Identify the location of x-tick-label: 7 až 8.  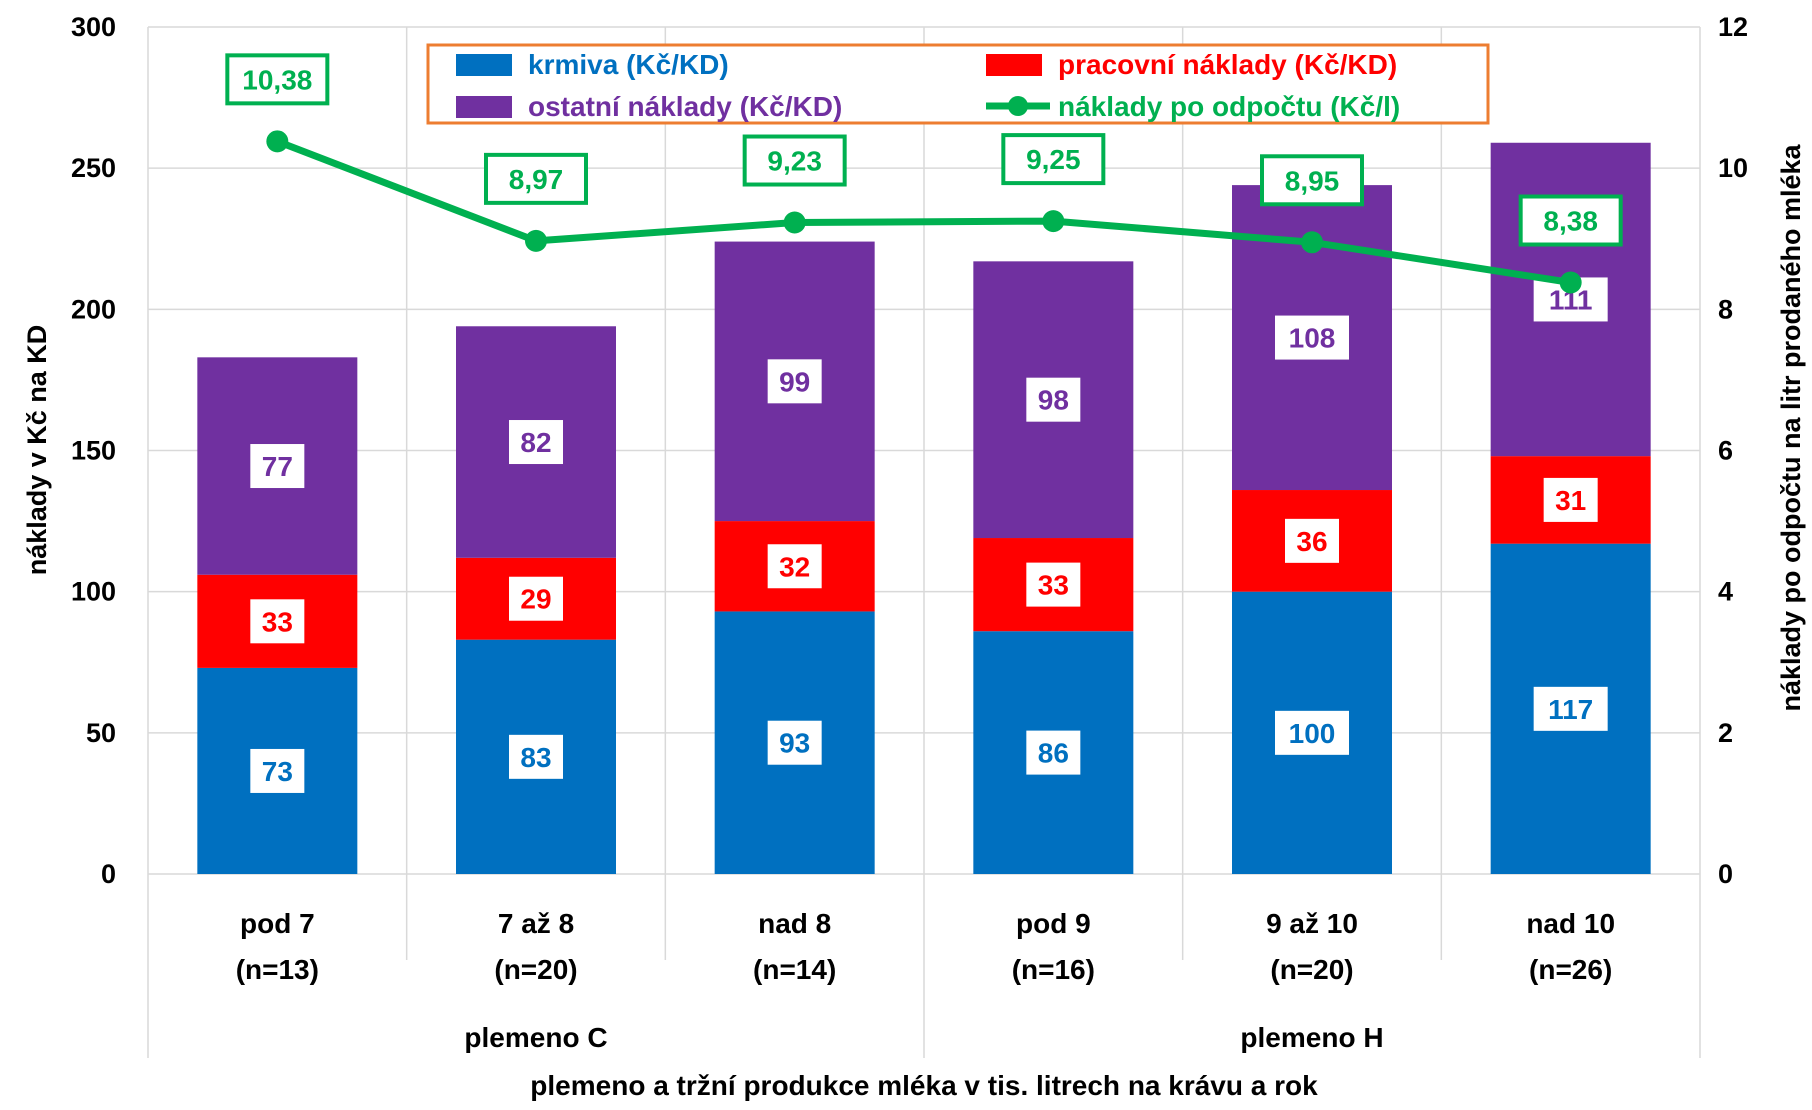
(536, 923).